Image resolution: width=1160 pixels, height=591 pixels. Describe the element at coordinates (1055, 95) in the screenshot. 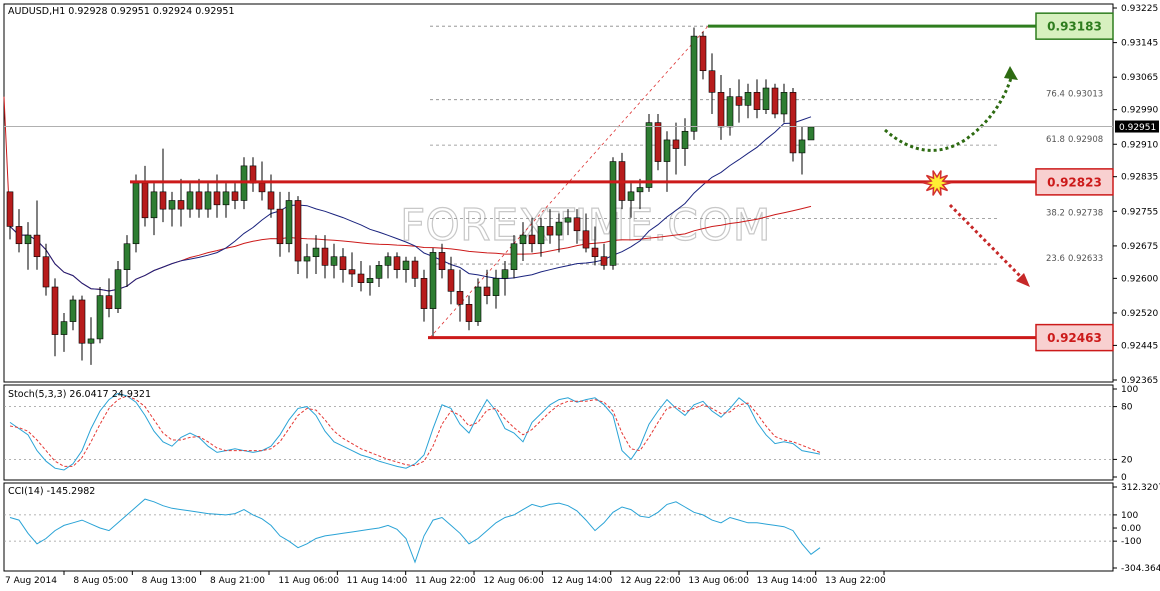

I see `fib-pct-label: 76.4` at that location.